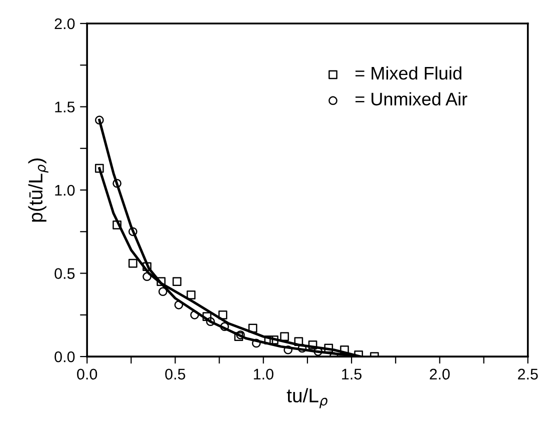  What do you see at coordinates (87, 374) in the screenshot?
I see `x-tick-label: 0.0` at bounding box center [87, 374].